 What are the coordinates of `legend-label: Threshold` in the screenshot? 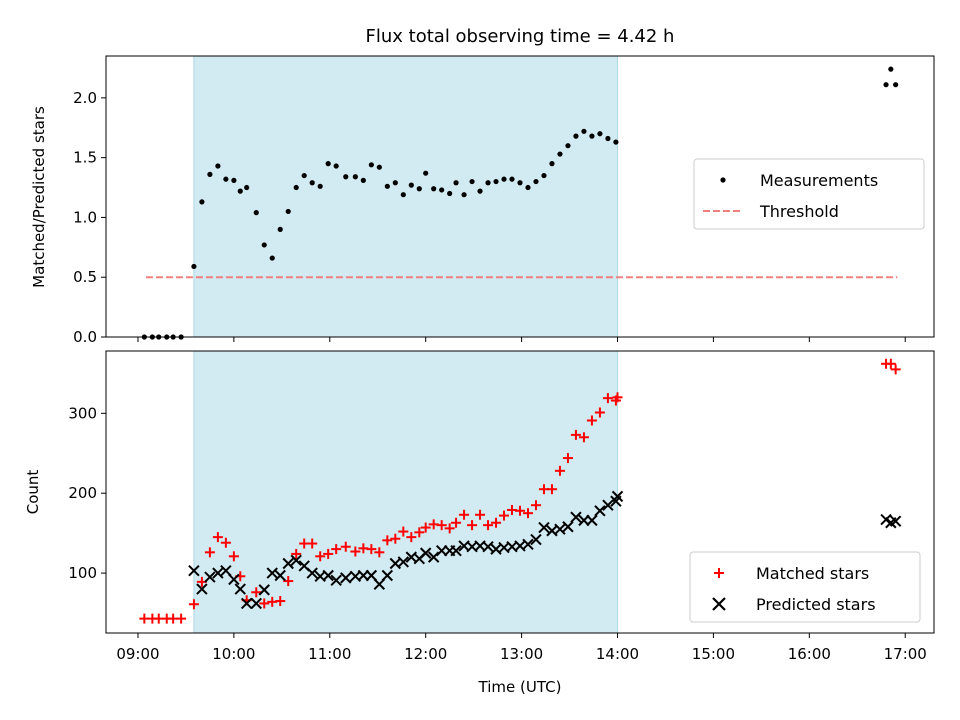 It's located at (799, 211).